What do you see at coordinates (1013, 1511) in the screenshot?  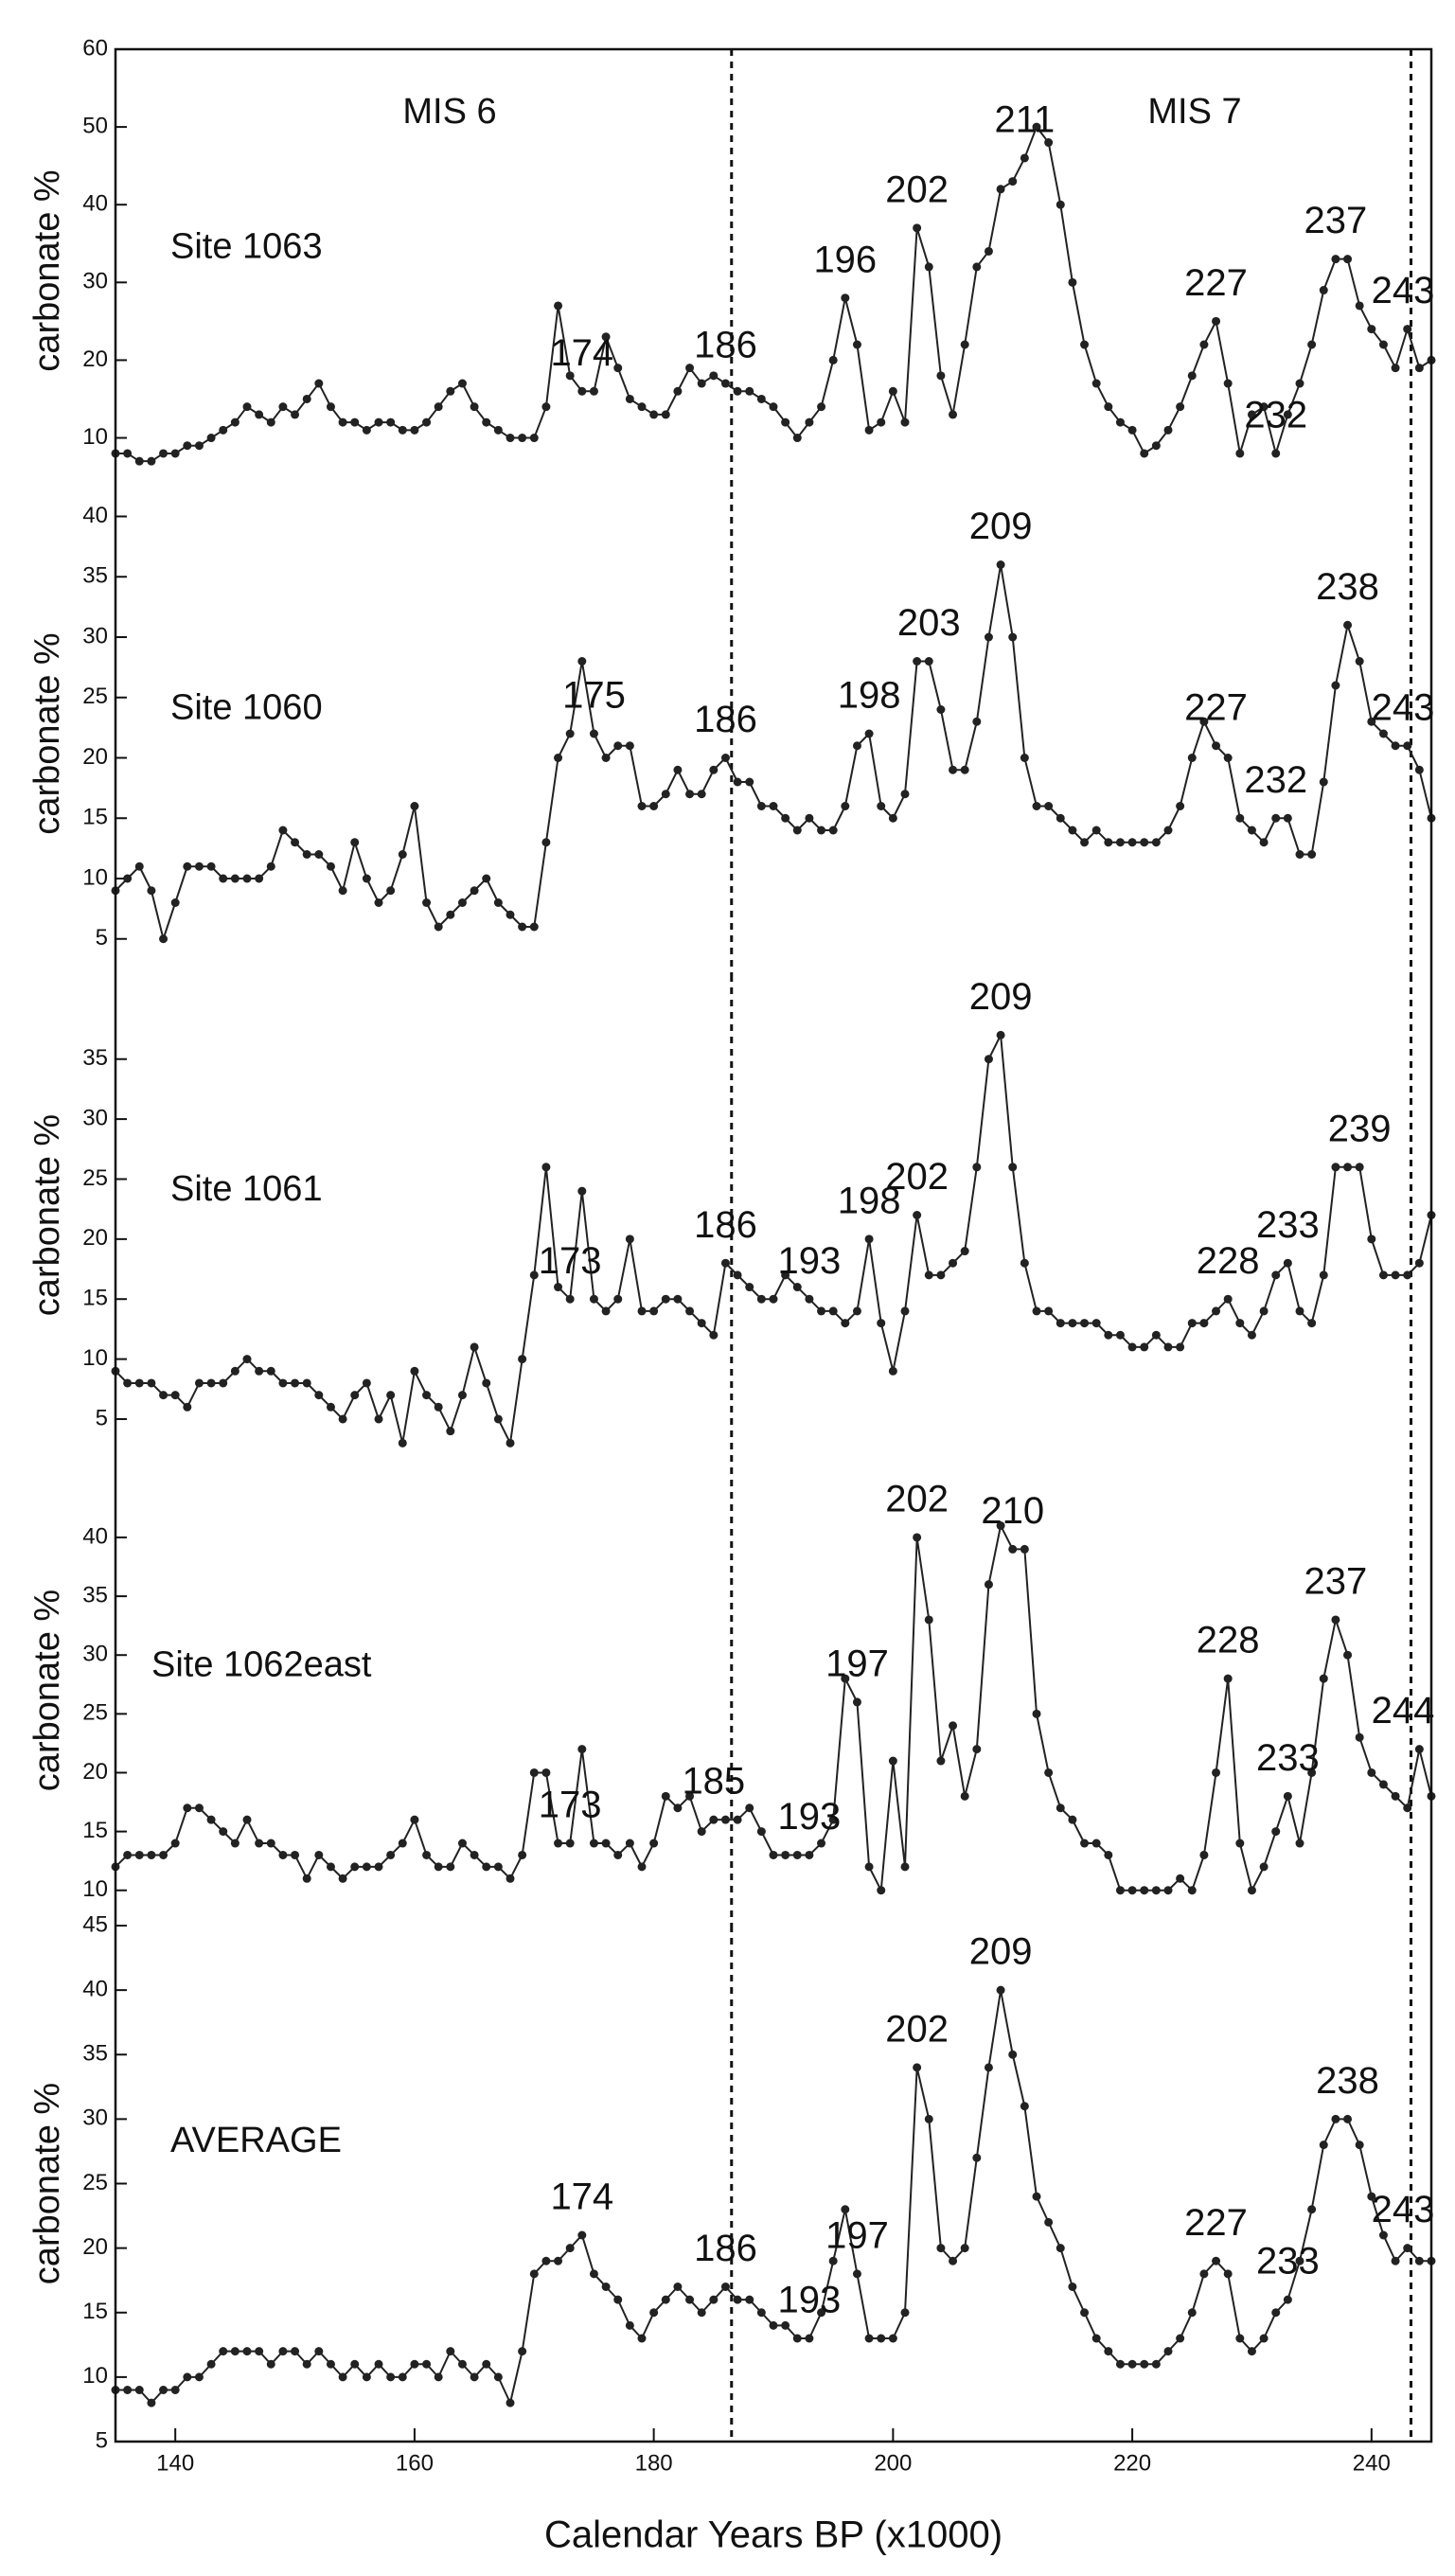 I see `peak-label: 210` at bounding box center [1013, 1511].